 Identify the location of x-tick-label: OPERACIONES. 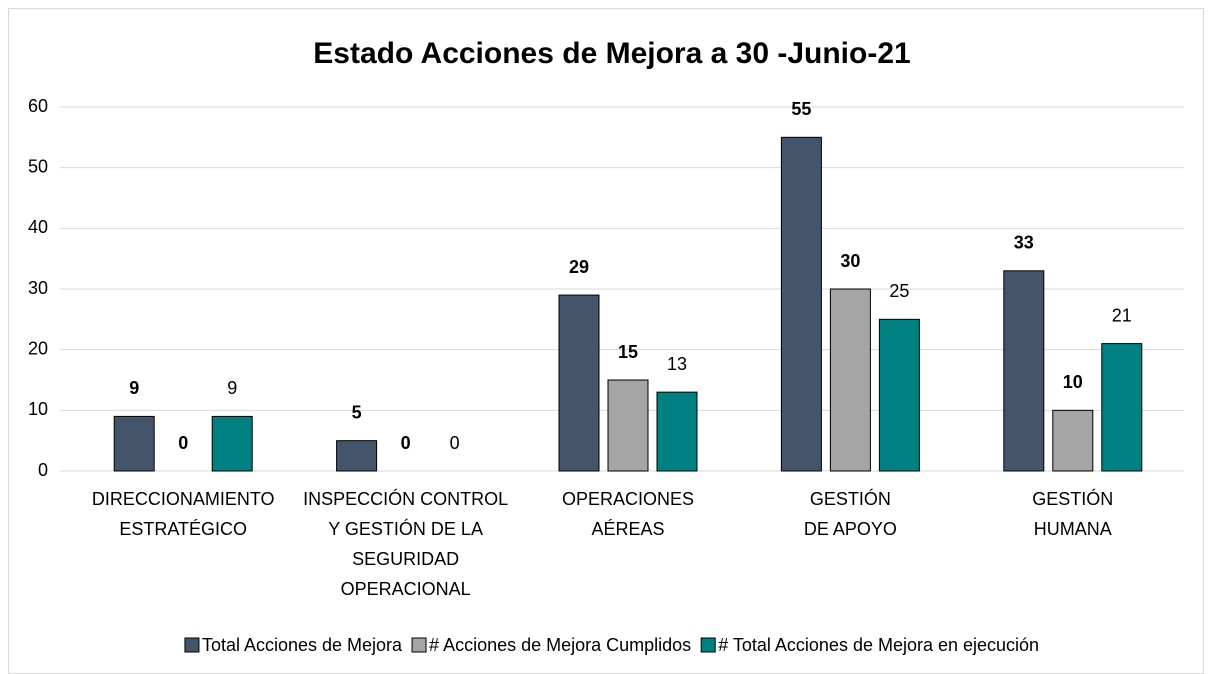
(628, 499).